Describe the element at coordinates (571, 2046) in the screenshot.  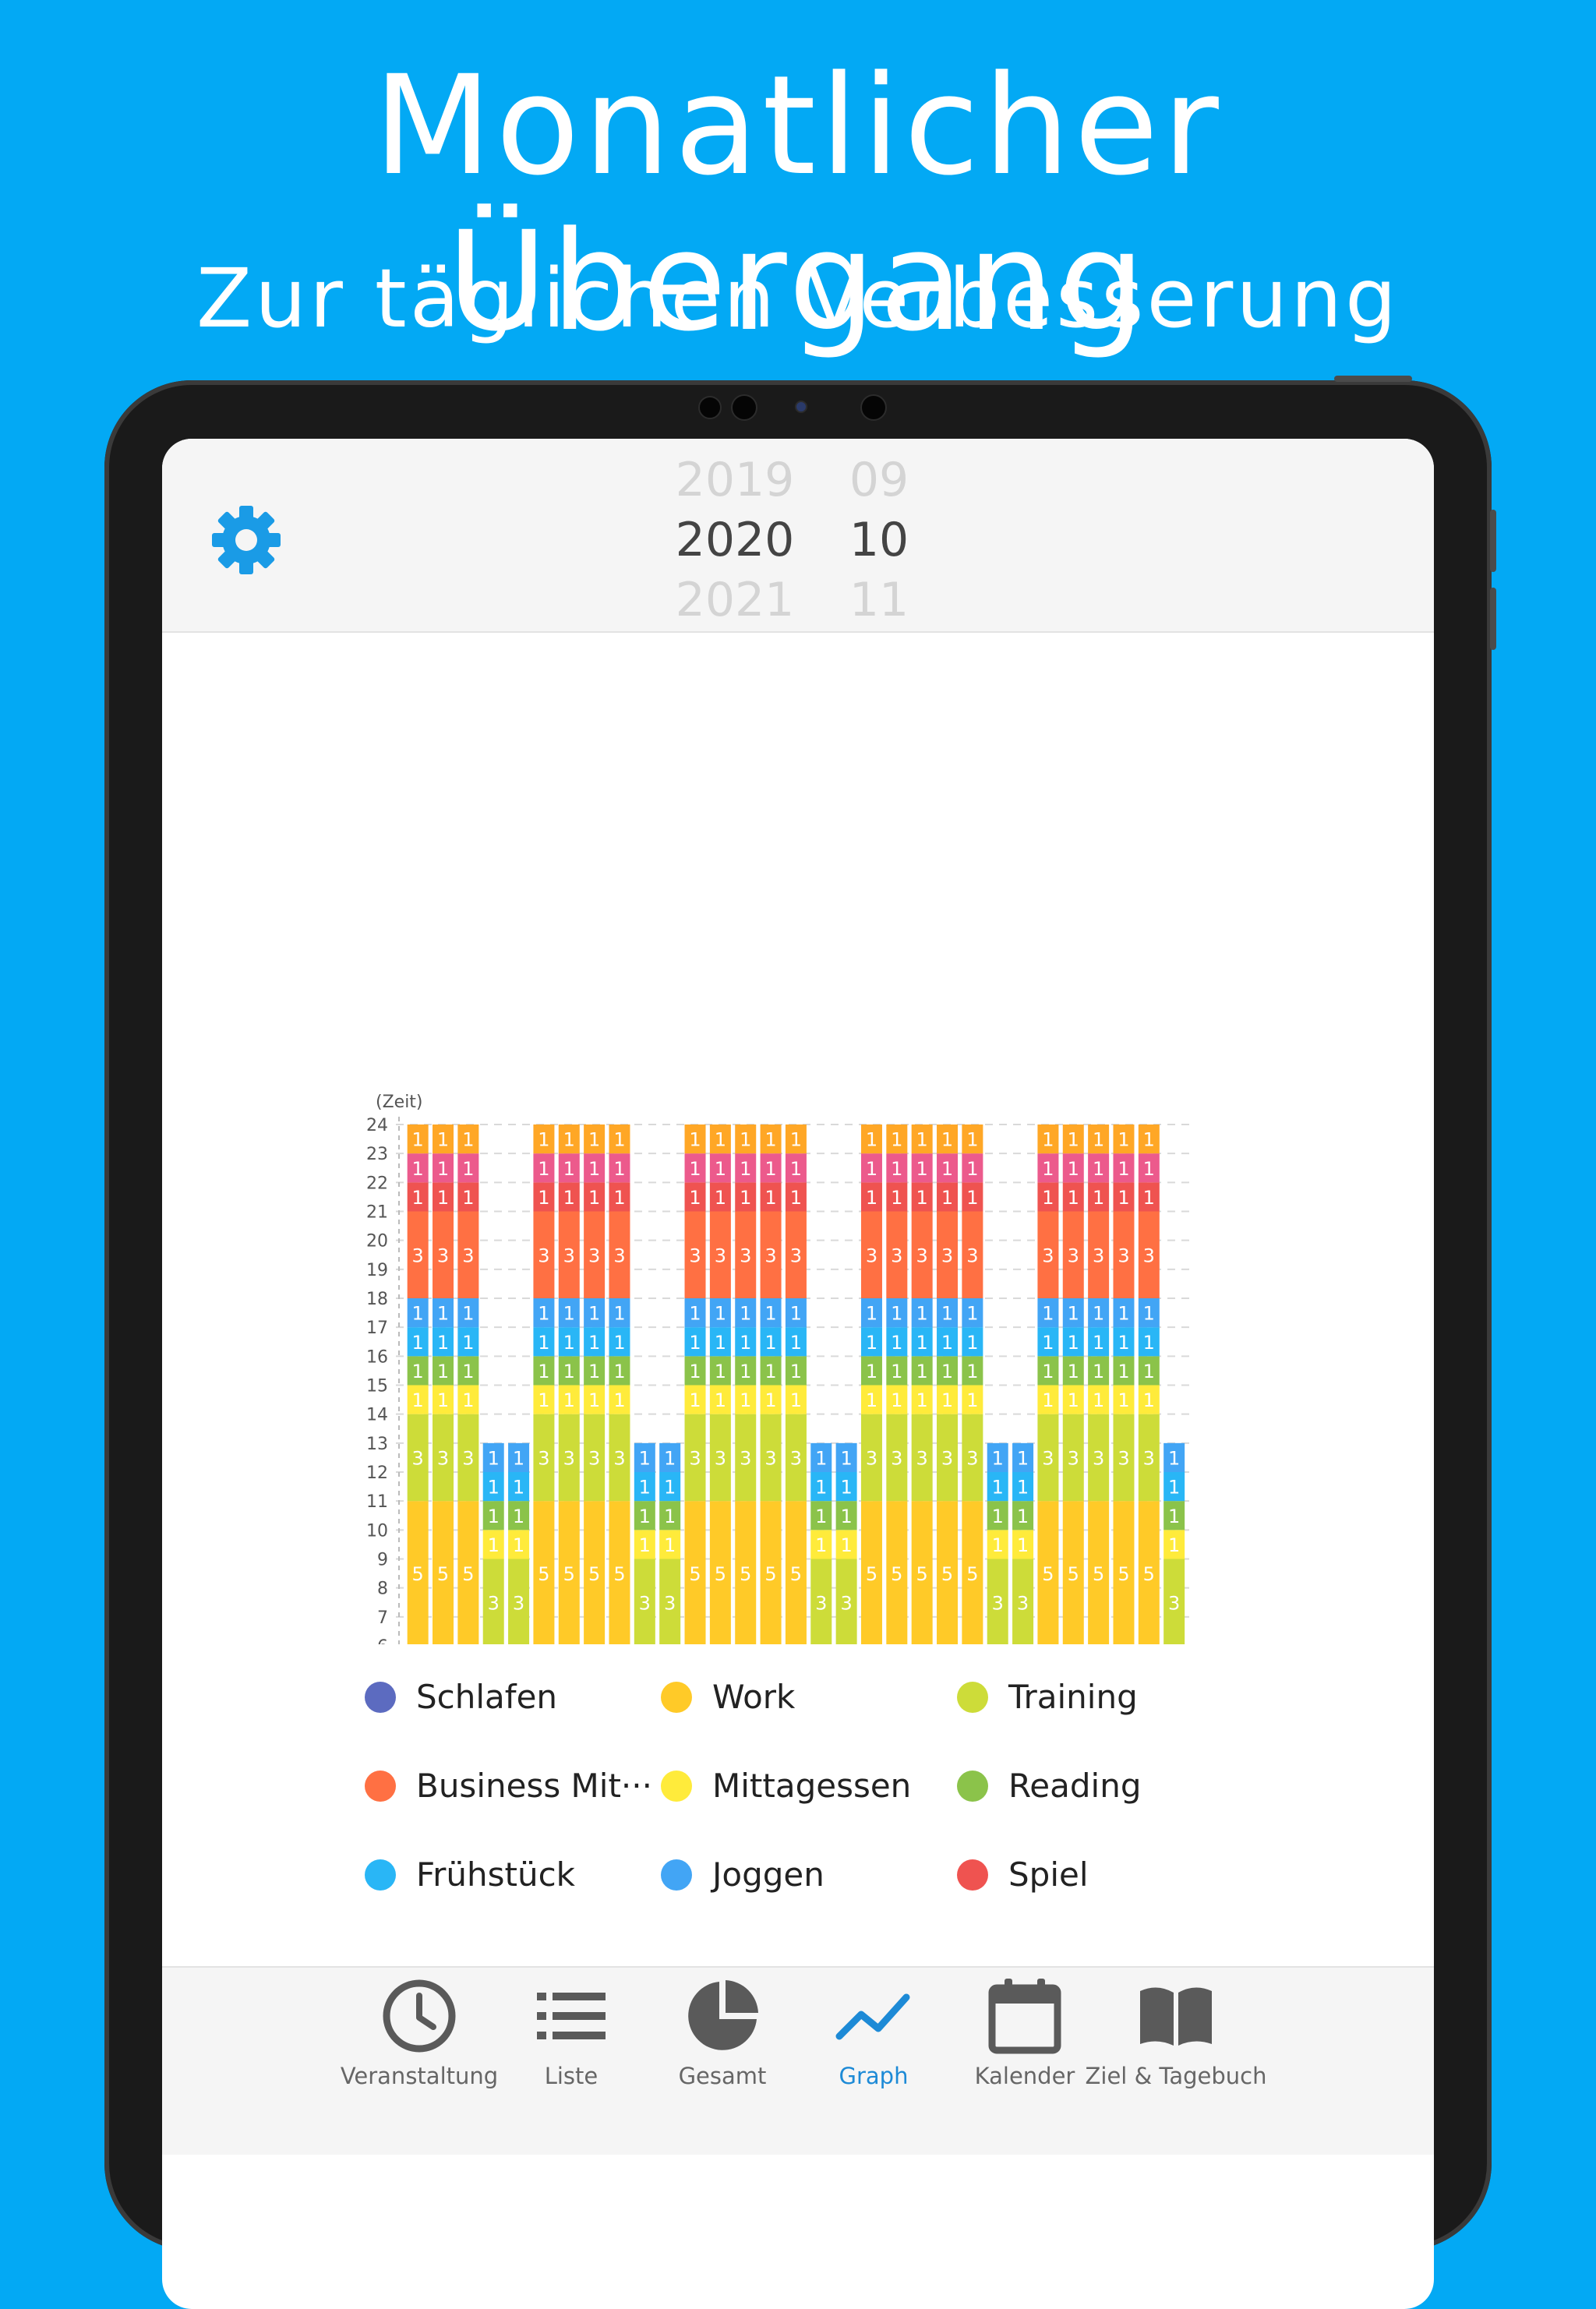
I see `tab-liste: Liste` at that location.